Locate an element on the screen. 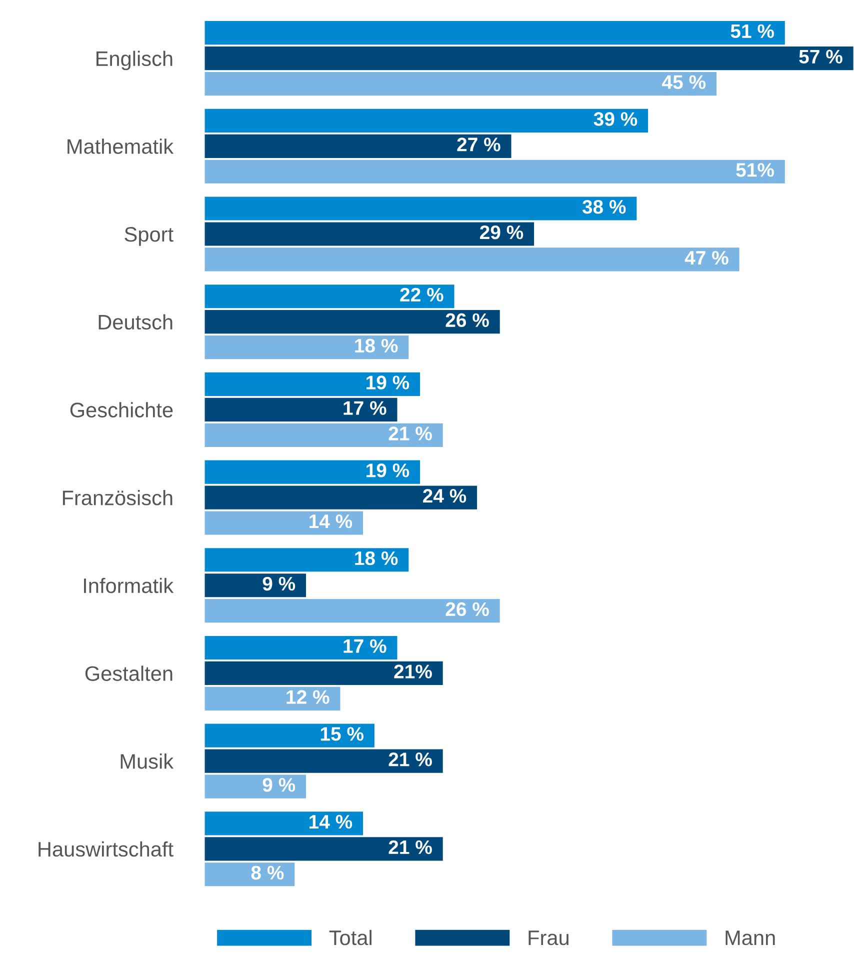 This screenshot has height=959, width=854. data-label: 29 % is located at coordinates (502, 232).